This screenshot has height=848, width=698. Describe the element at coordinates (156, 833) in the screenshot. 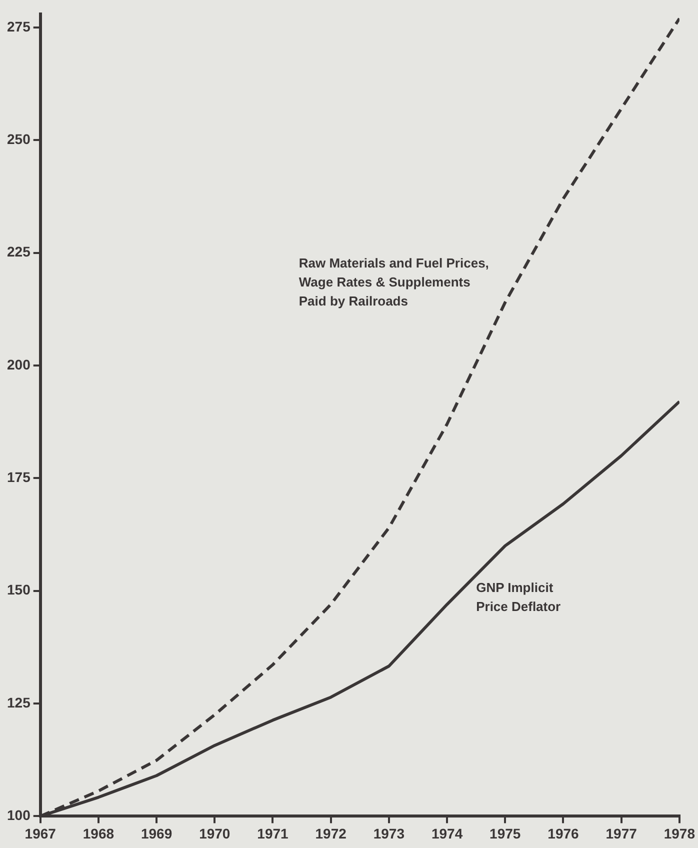

I see `x-tick-label: 1969` at that location.